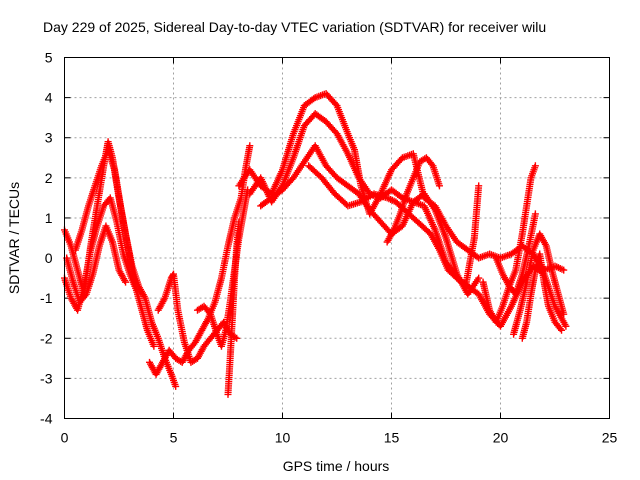  Describe the element at coordinates (14, 238) in the screenshot. I see `y-axis-label: SDTVAR / TECUs` at that location.